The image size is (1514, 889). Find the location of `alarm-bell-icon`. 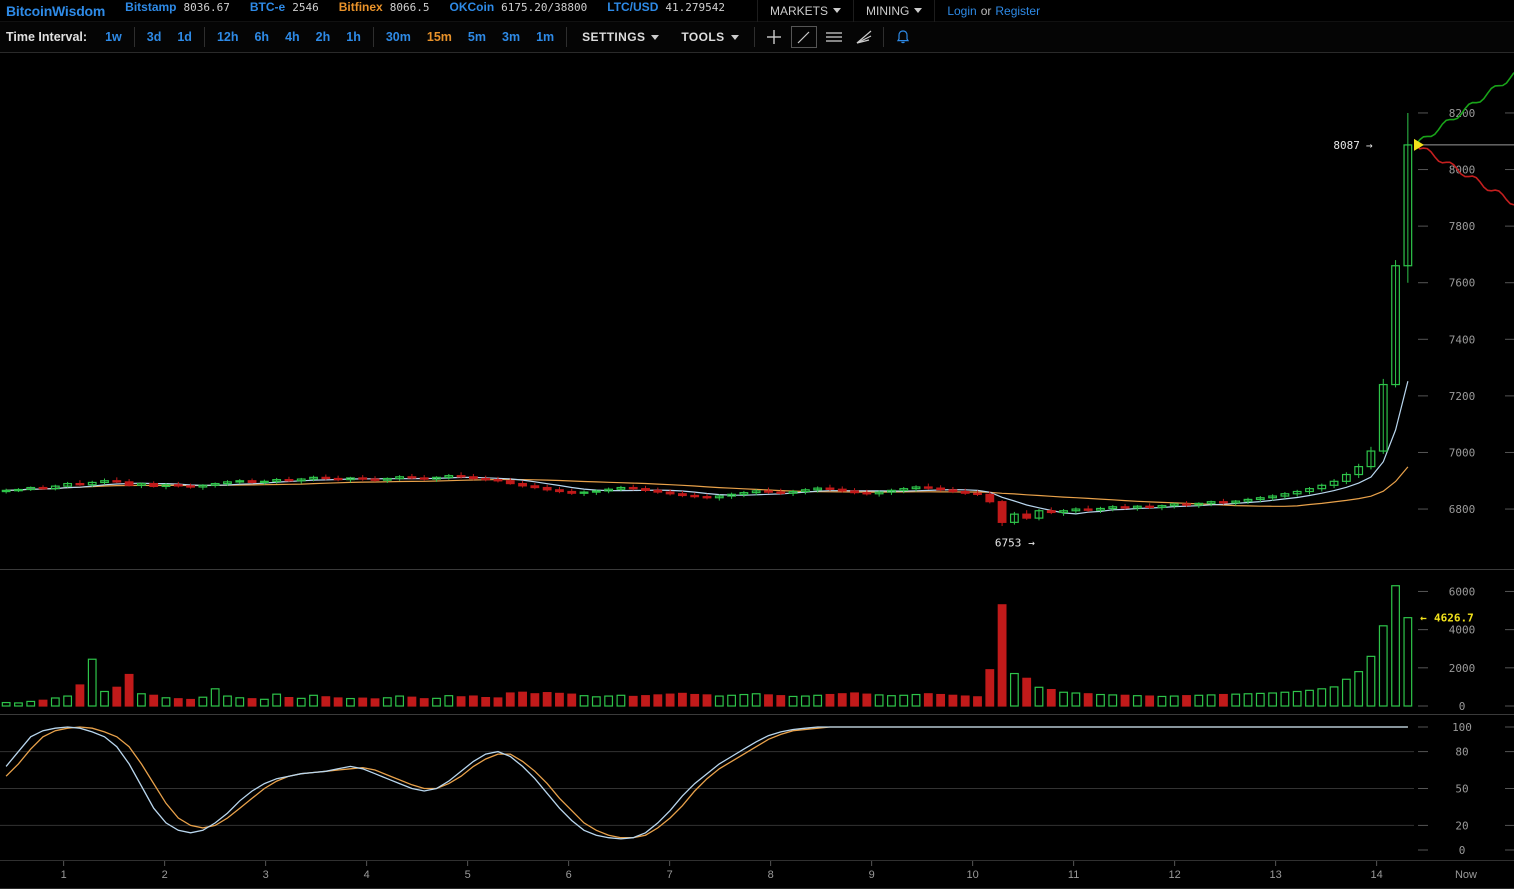

alarm-bell-icon is located at coordinates (903, 37).